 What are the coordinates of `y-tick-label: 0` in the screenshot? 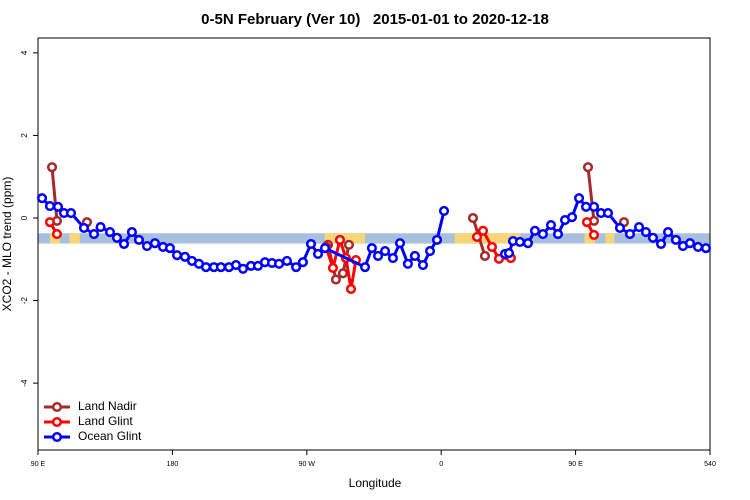 It's located at (24, 217).